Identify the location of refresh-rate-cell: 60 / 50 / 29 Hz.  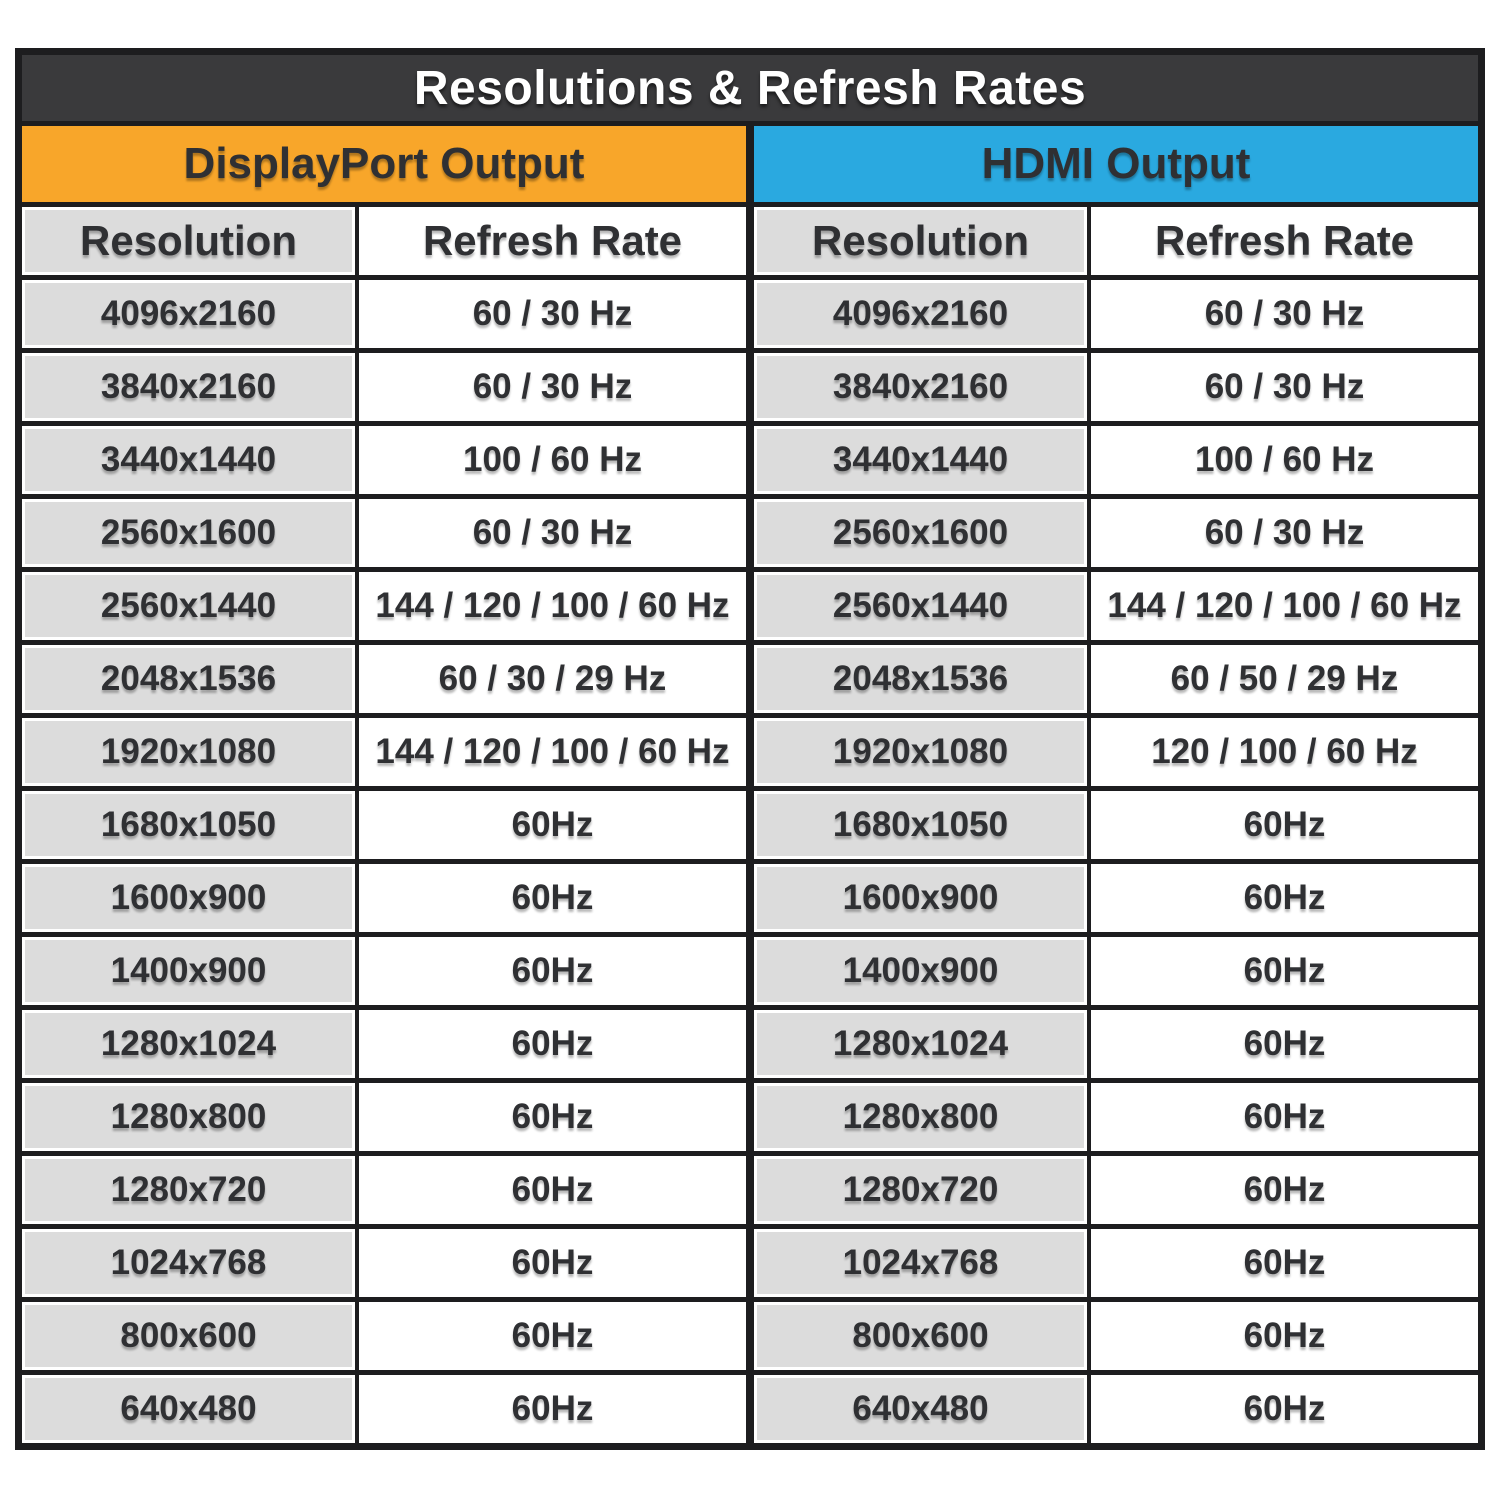
(1284, 679).